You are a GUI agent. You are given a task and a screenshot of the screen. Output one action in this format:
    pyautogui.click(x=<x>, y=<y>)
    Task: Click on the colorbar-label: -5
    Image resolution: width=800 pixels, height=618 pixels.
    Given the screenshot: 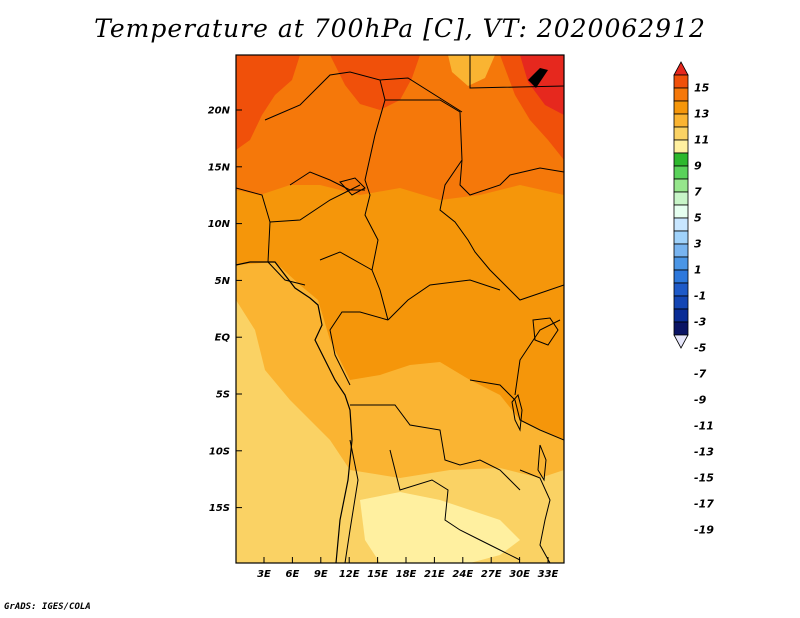 What is the action you would take?
    pyautogui.click(x=700, y=348)
    